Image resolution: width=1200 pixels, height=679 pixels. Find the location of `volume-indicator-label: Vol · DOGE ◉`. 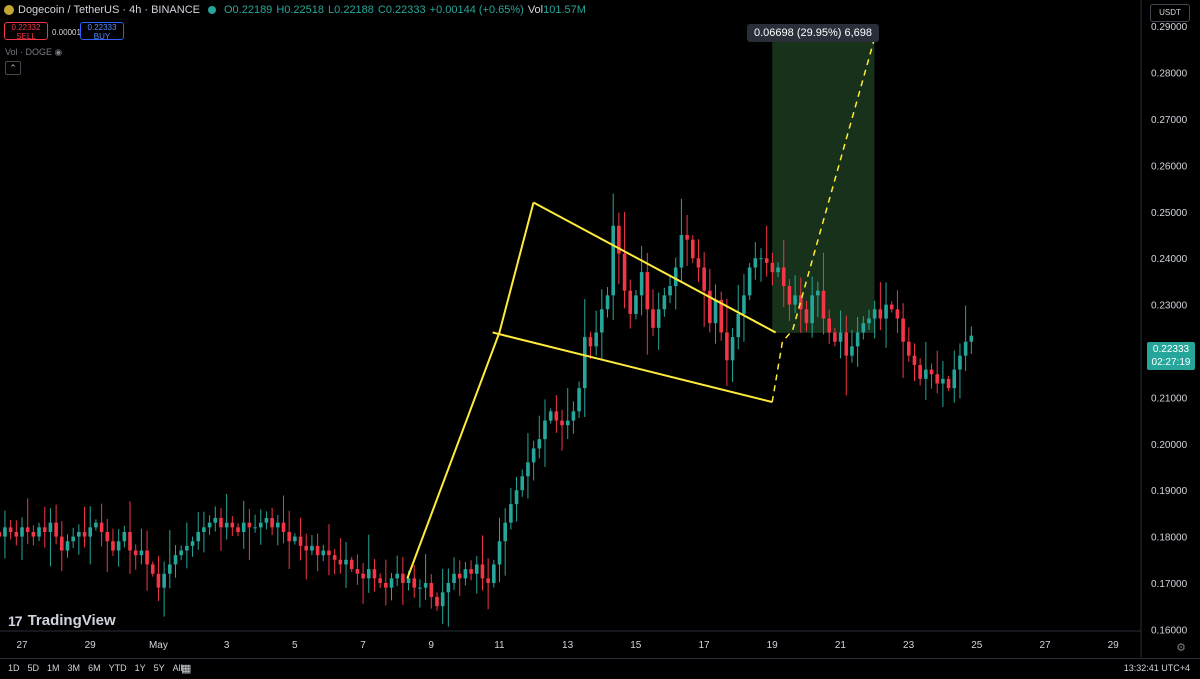

volume-indicator-label: Vol · DOGE ◉ is located at coordinates (33, 52).